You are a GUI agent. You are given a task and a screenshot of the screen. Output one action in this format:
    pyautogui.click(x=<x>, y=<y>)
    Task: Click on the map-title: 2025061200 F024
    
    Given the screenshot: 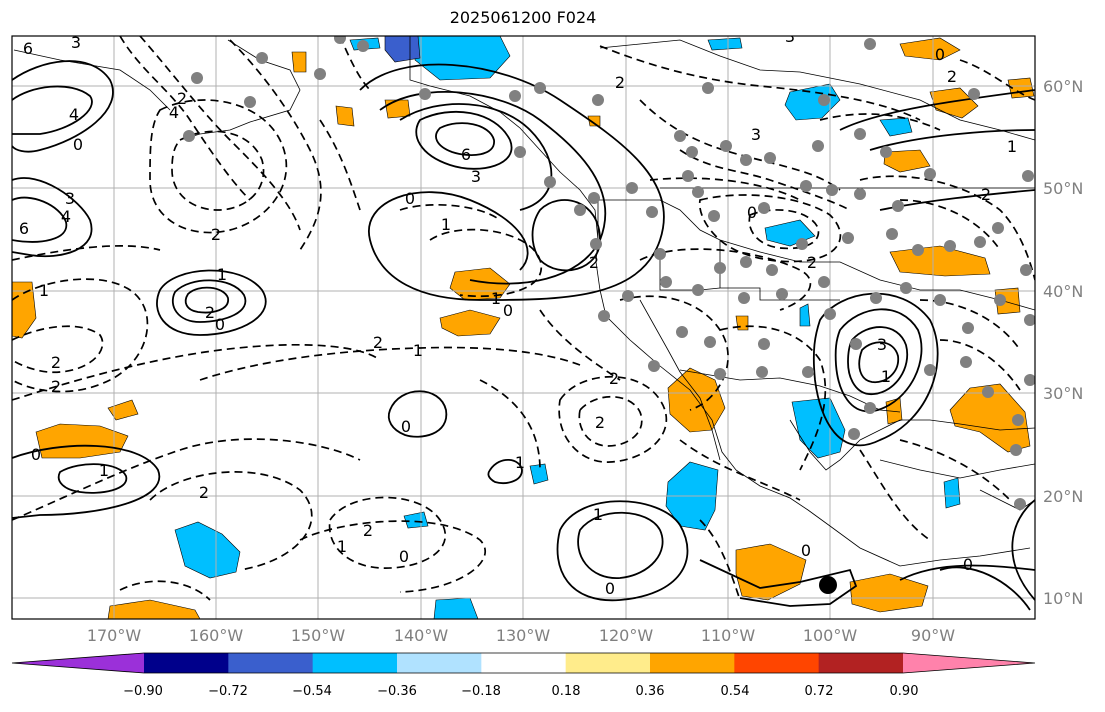 What is the action you would take?
    pyautogui.click(x=523, y=17)
    